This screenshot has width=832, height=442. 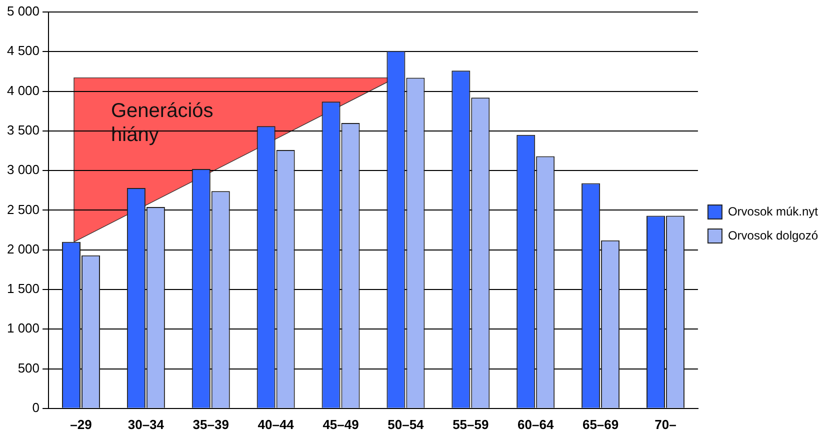 What do you see at coordinates (665, 424) in the screenshot?
I see `x-tick-label: 70–` at bounding box center [665, 424].